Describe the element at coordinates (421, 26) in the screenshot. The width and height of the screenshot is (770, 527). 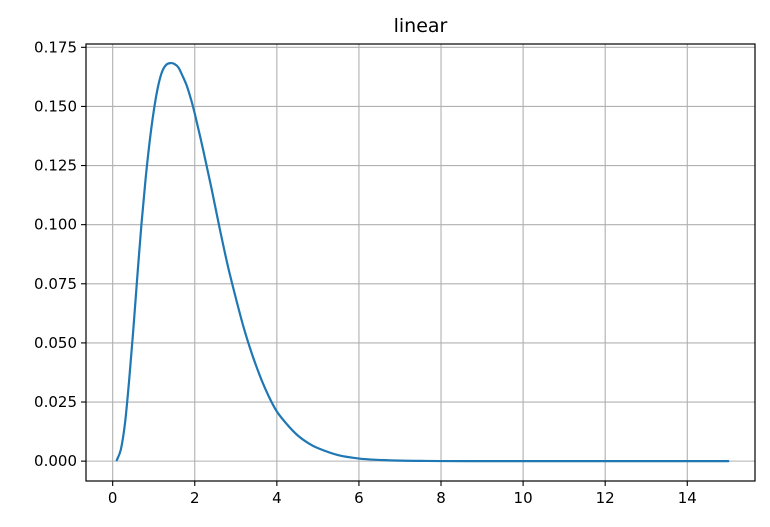
I see `chart-title: linear` at that location.